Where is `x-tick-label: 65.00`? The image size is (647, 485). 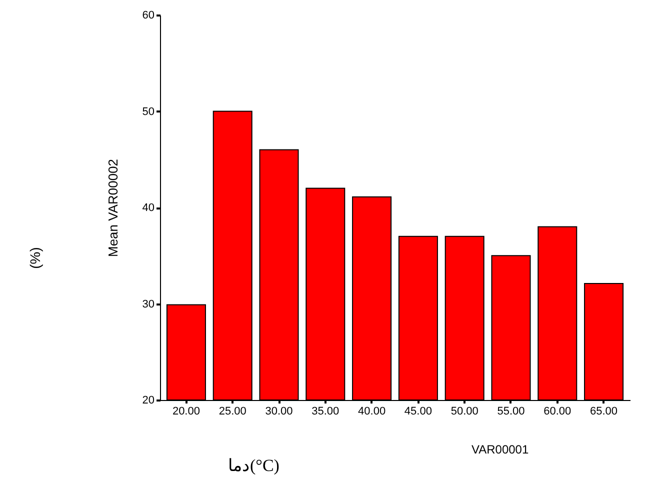 x-tick-label: 65.00 is located at coordinates (604, 412).